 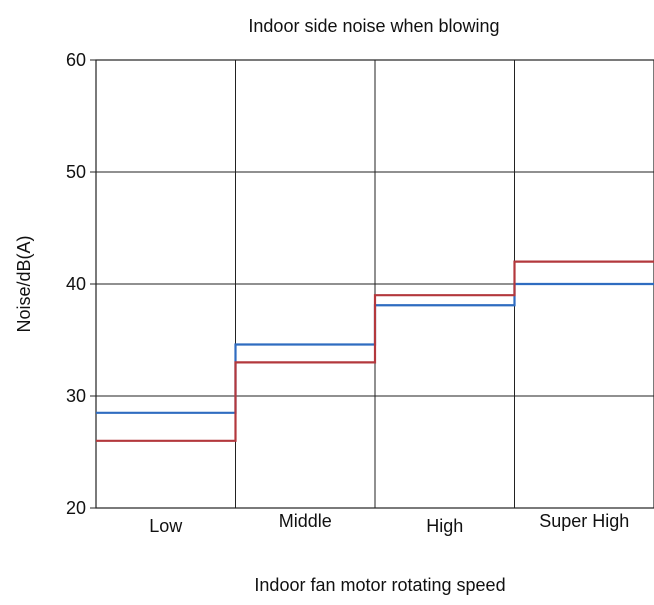 I want to click on y-tick-label: 20, so click(x=76, y=508).